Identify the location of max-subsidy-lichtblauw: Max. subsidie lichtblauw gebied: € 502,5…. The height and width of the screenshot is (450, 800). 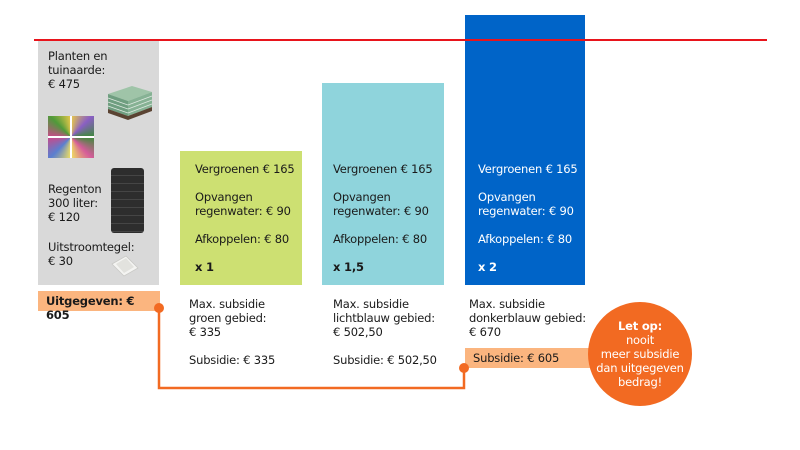
(384, 318).